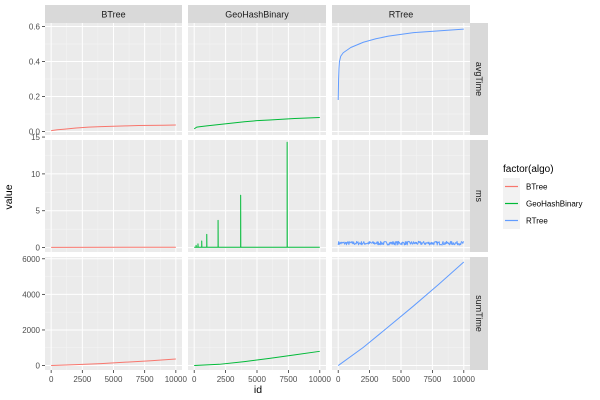  I want to click on x-tick-label-geohashbinary: 2500, so click(226, 379).